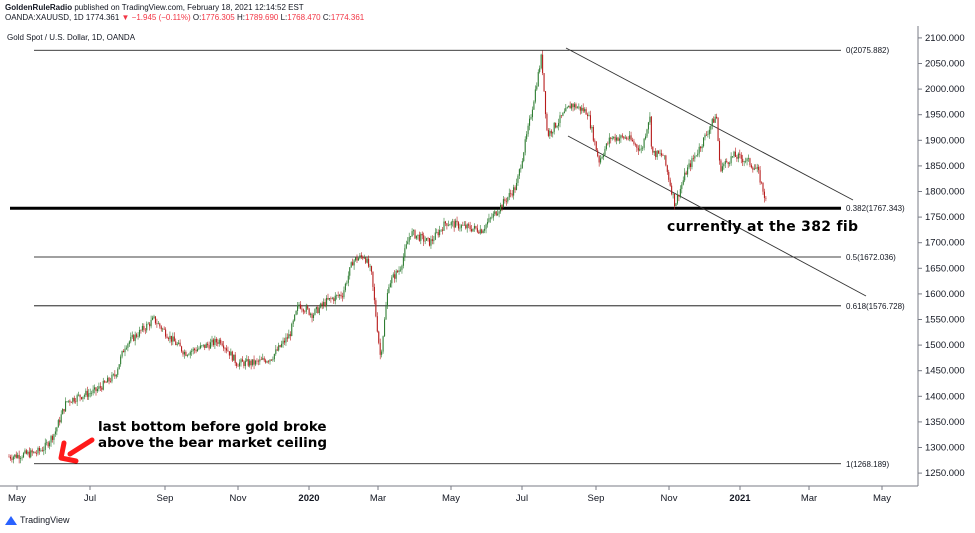 Image resolution: width=975 pixels, height=533 pixels. What do you see at coordinates (326, 17) in the screenshot?
I see `close-label: C:` at bounding box center [326, 17].